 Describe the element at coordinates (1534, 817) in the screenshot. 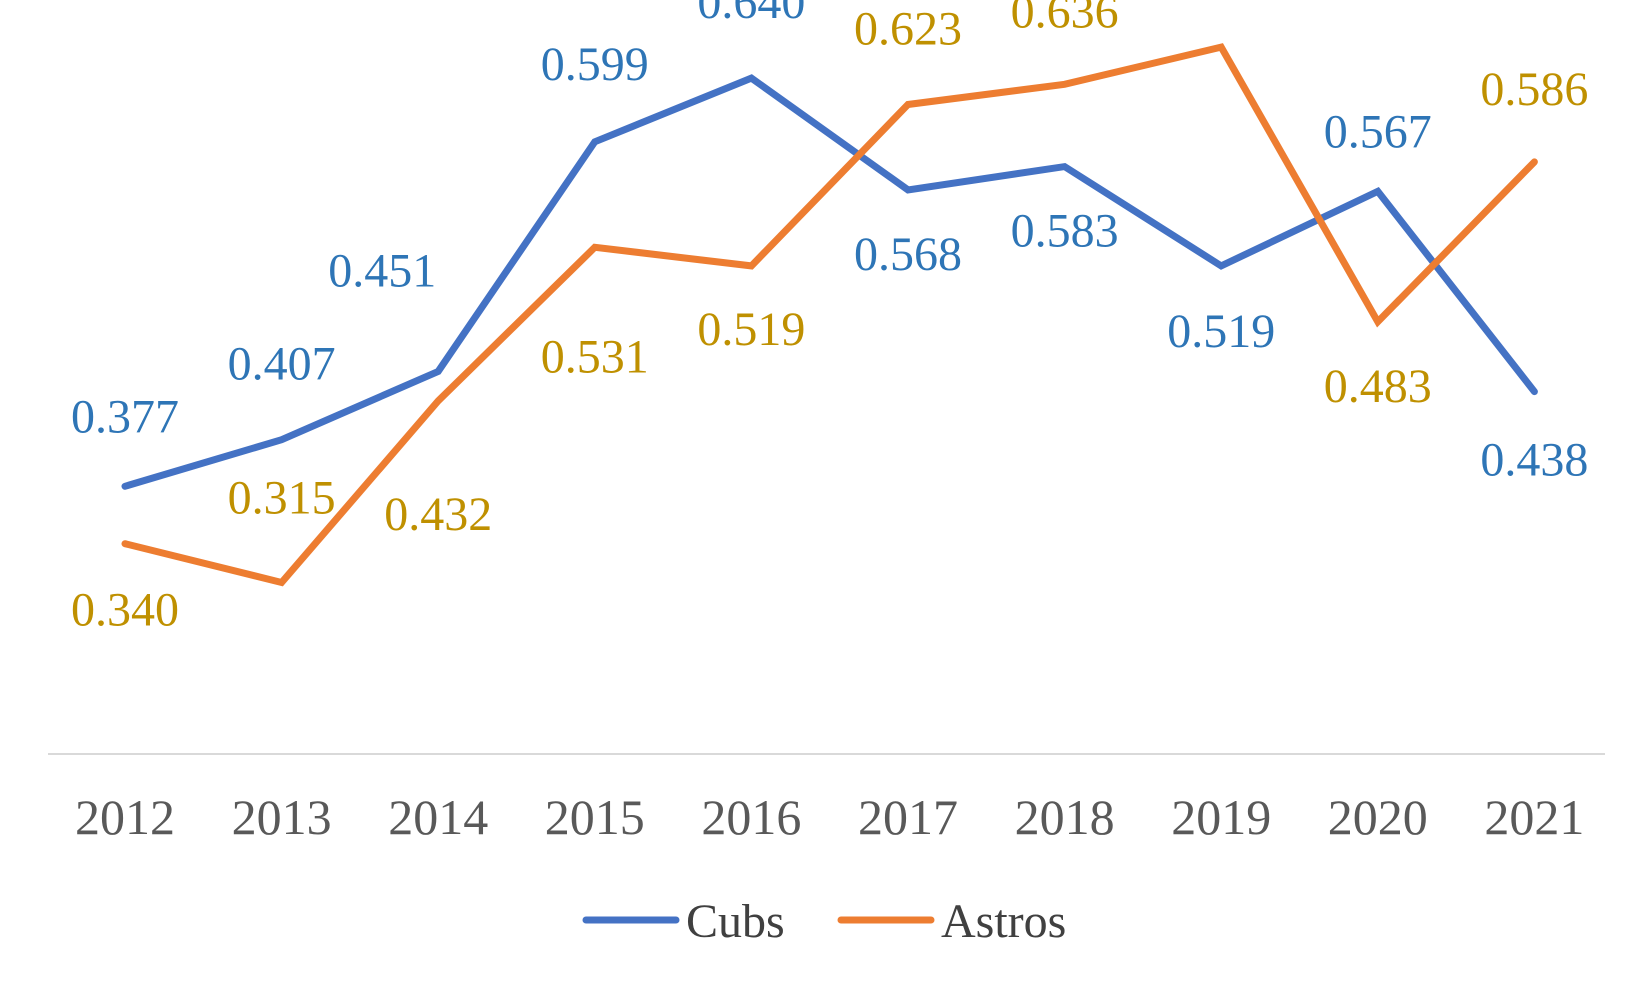

I see `x-tick-label: 2021` at that location.